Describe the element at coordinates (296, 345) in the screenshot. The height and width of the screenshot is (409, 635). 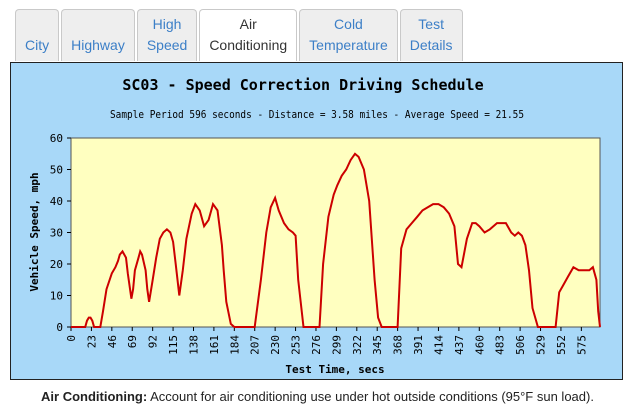
I see `x-tick-label: 253` at that location.